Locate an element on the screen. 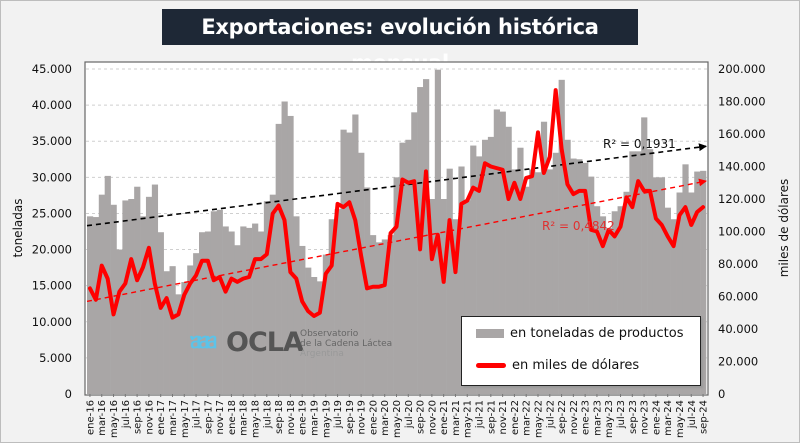 This screenshot has width=800, height=443. x-tick-label: mar-18 is located at coordinates (244, 418).